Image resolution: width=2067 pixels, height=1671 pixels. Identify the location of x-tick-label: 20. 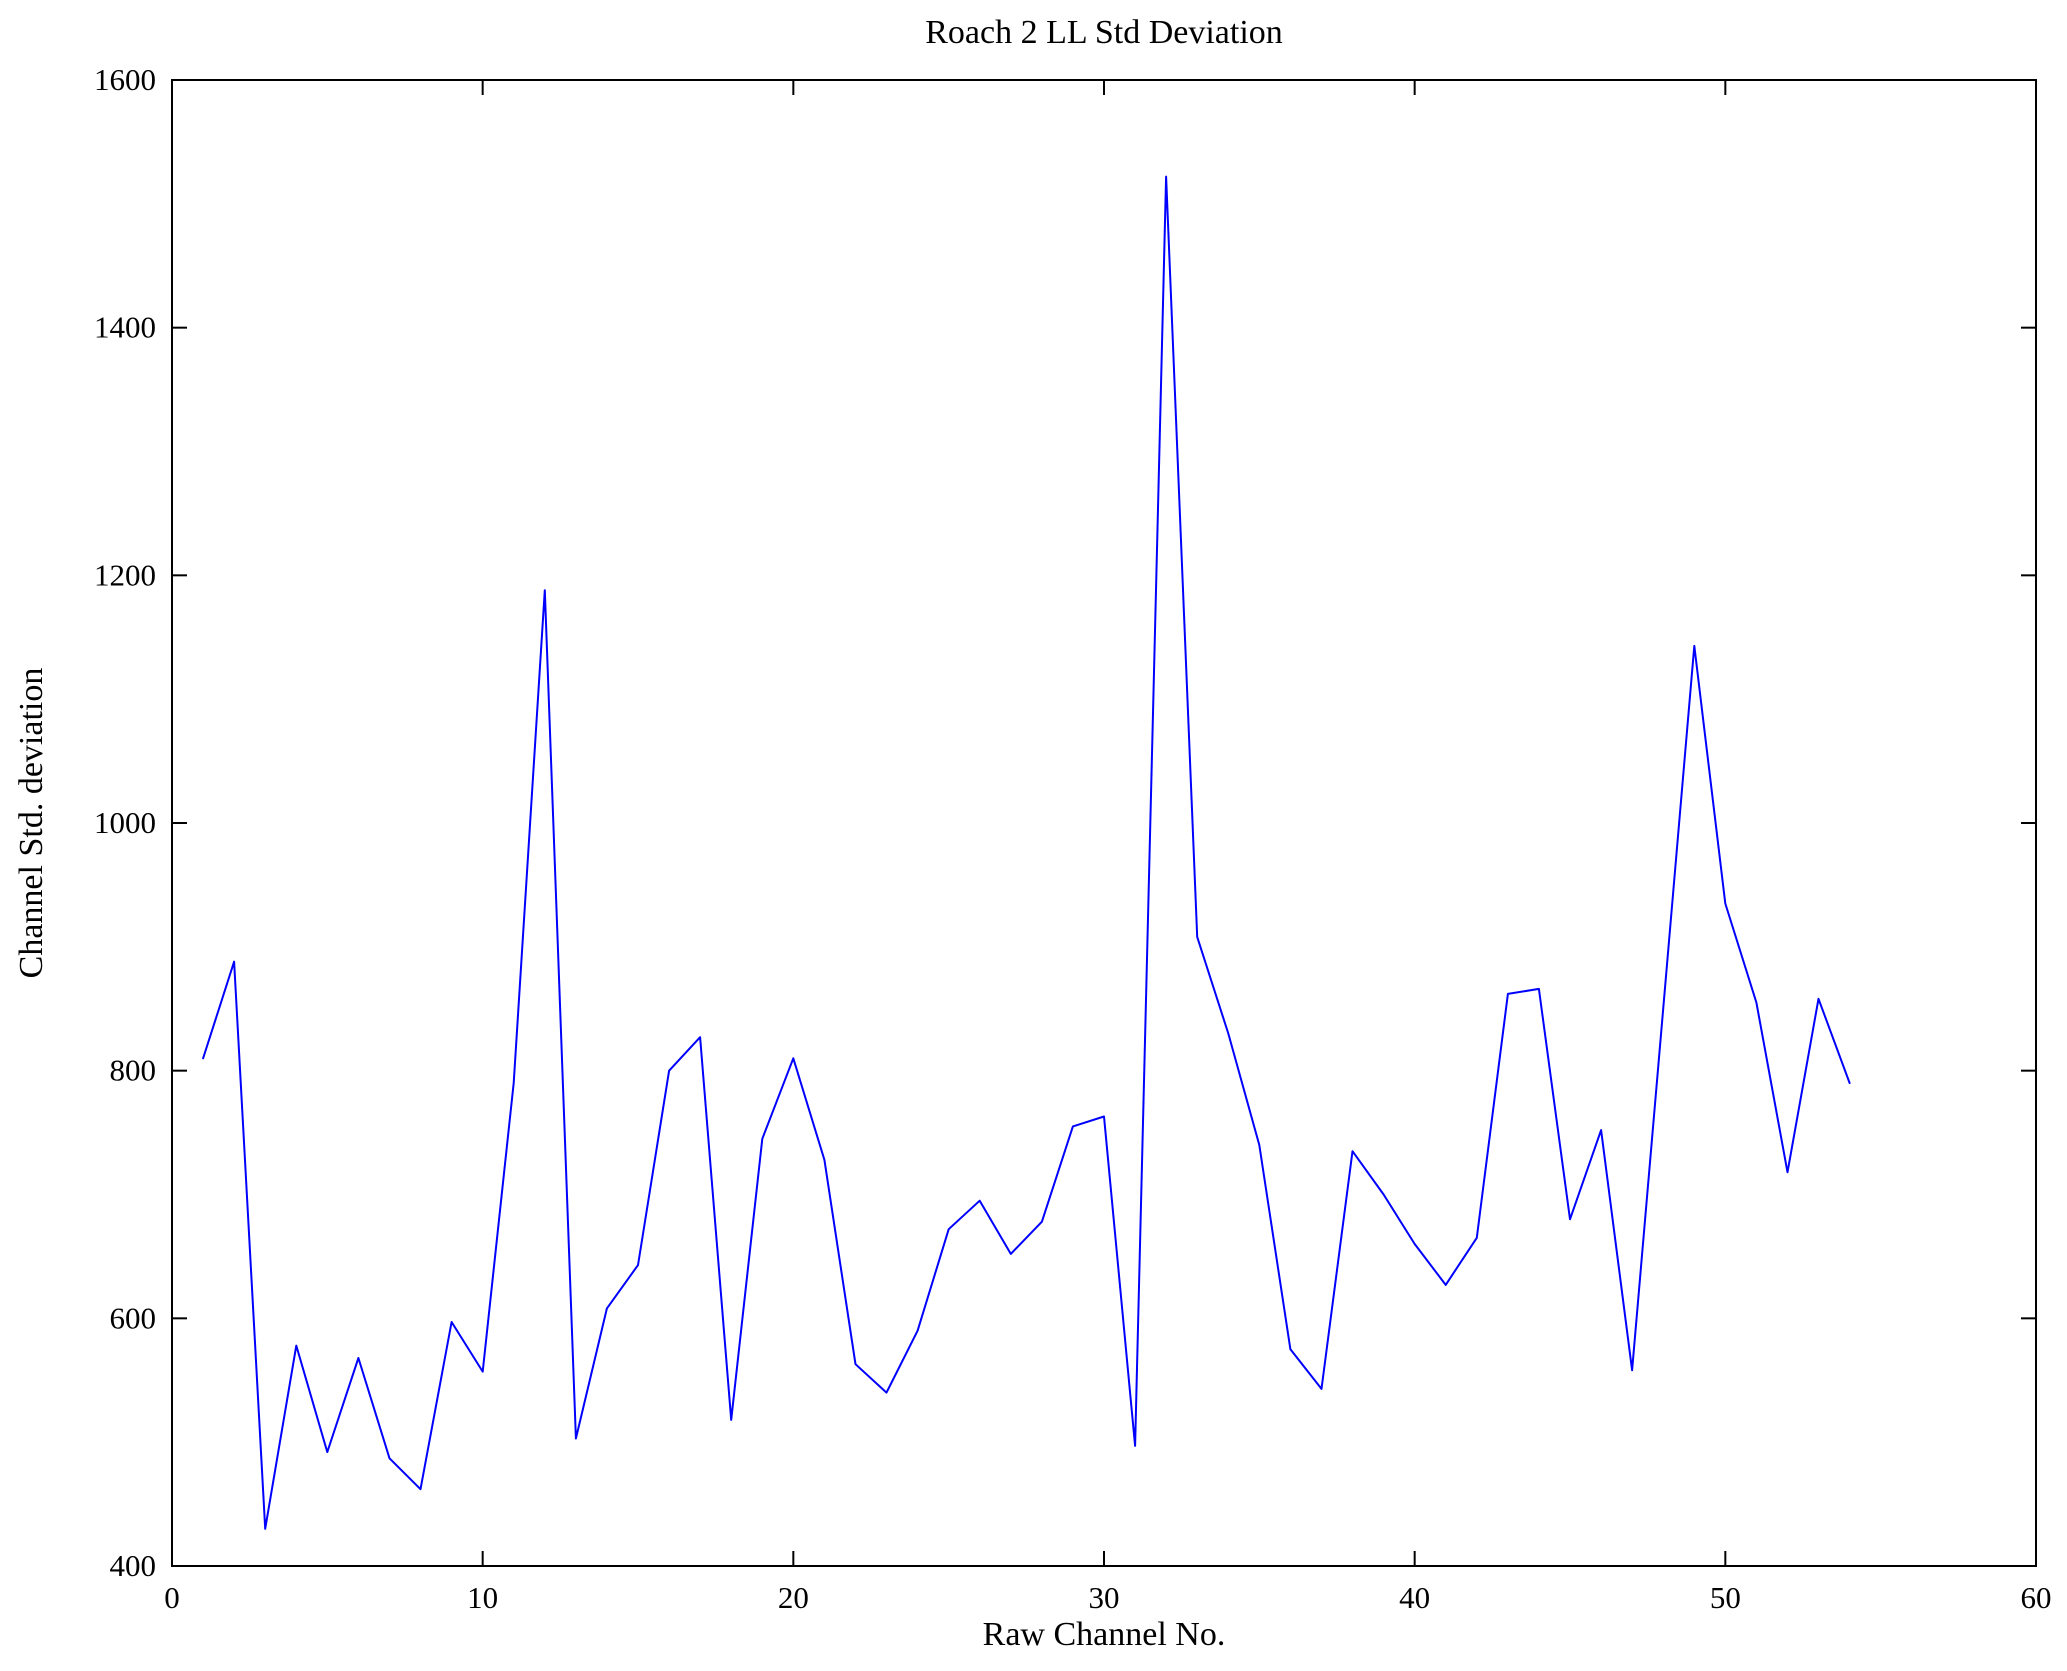
(793, 1597).